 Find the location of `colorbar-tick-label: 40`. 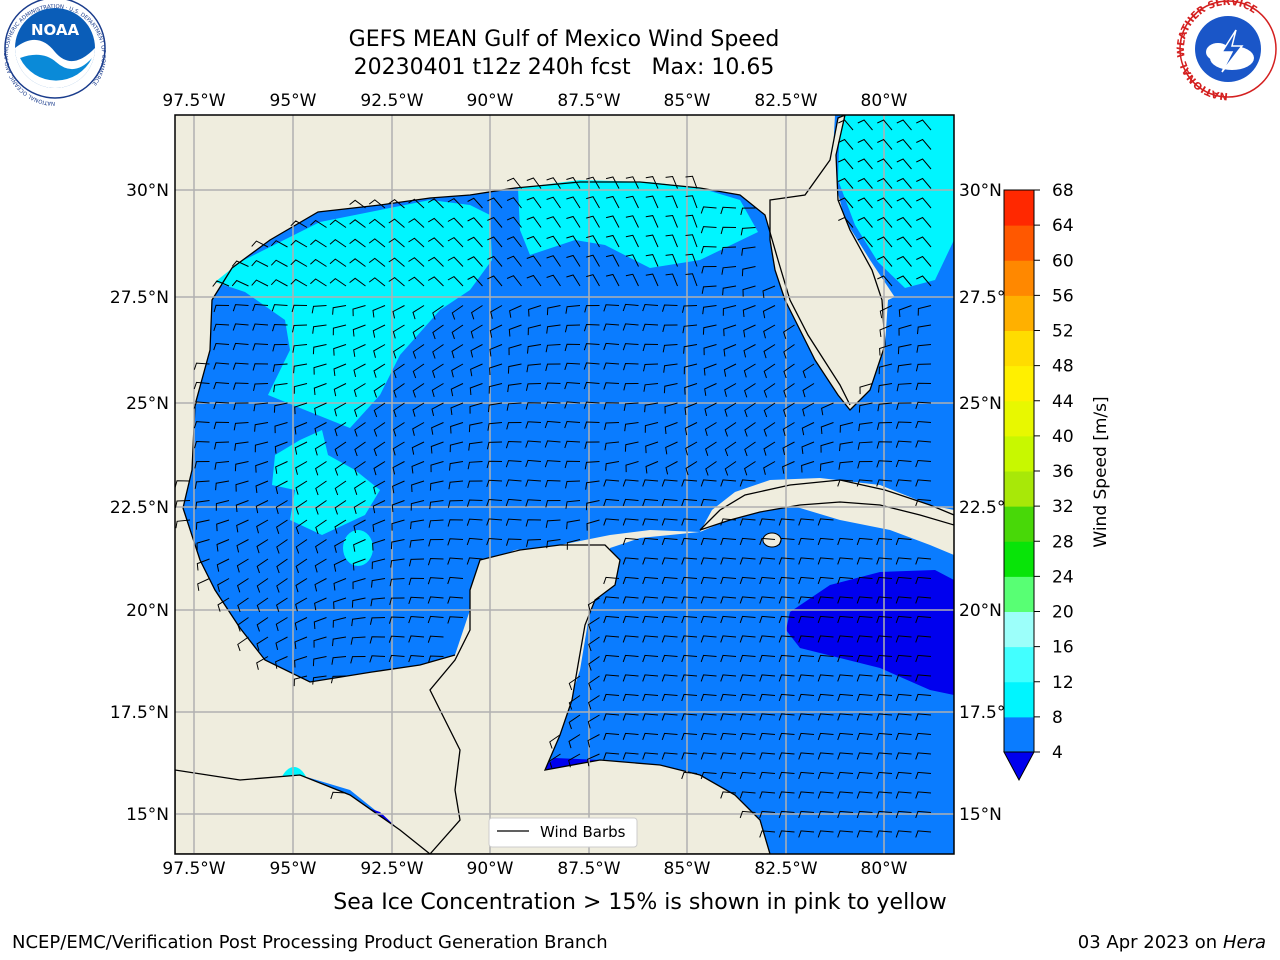

colorbar-tick-label: 40 is located at coordinates (1063, 437).